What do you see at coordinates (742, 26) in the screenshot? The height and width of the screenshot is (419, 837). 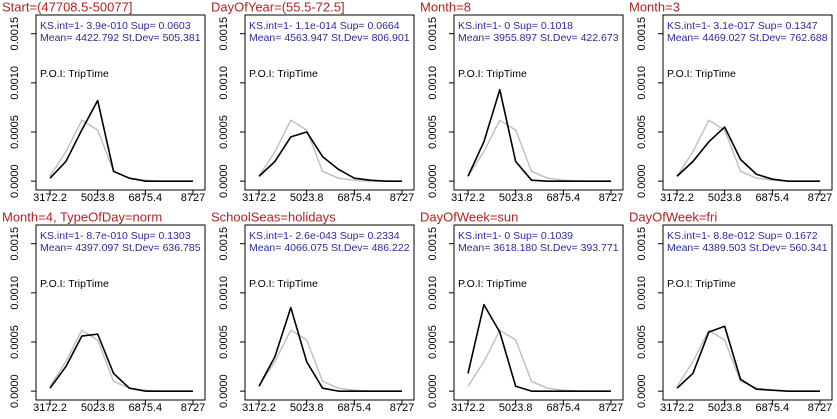 I see `ks-text: KS.int=1- 3.1e-017 Sup= 0.1347` at bounding box center [742, 26].